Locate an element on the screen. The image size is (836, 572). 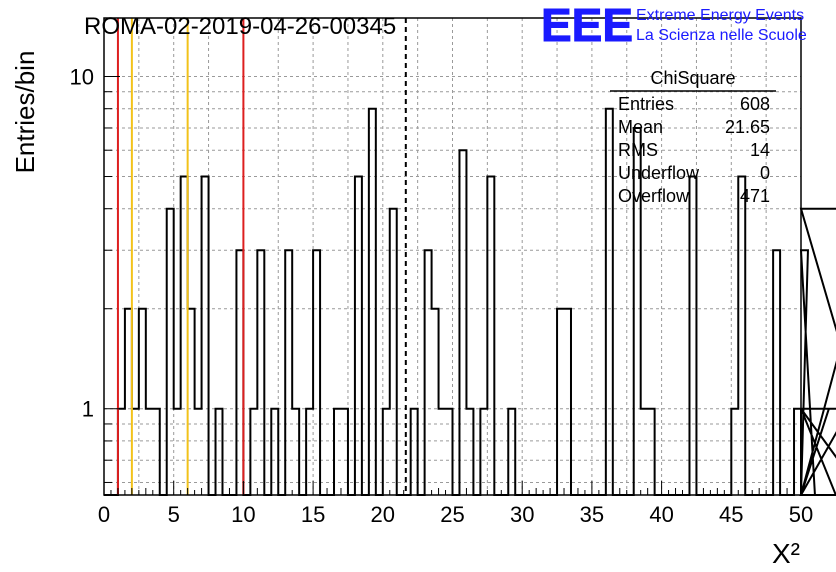
x-tick-label: 5 is located at coordinates (174, 514).